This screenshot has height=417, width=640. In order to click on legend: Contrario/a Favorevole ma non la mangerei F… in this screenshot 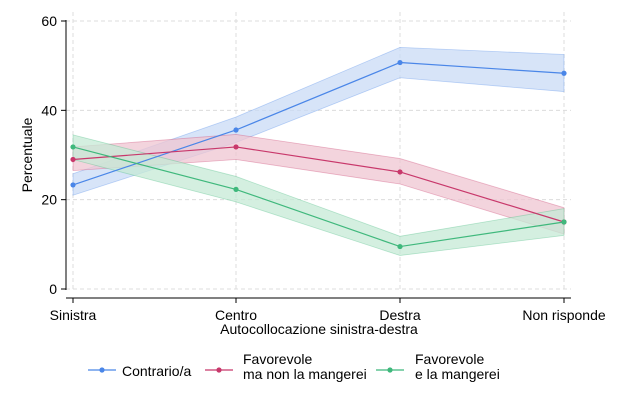, I will do `click(294, 366)`.